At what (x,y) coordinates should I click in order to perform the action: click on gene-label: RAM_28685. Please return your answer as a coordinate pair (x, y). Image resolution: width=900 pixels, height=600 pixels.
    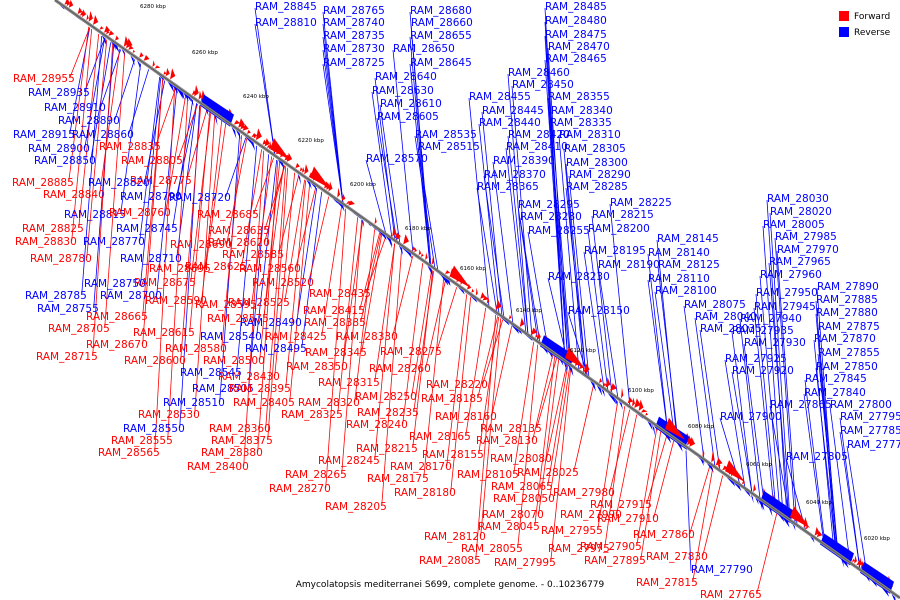
    Looking at the image, I should click on (228, 215).